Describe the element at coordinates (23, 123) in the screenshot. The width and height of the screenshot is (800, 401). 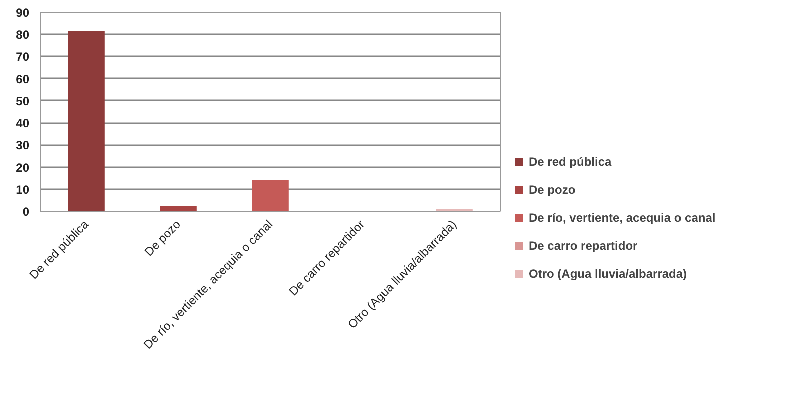
I see `y-tick-label: 40` at that location.